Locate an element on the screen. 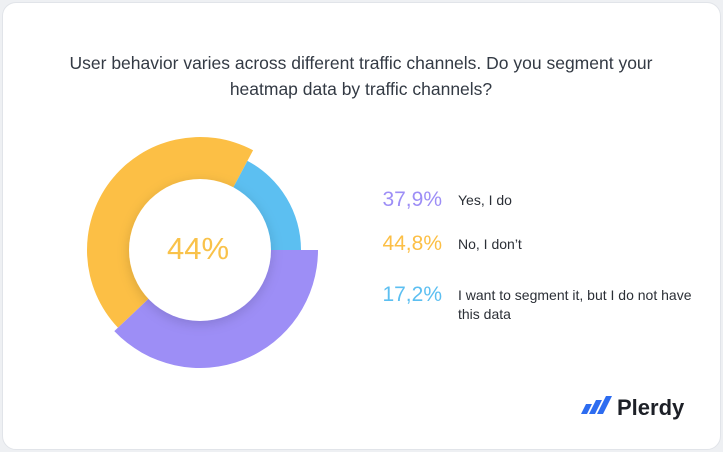 This screenshot has height=452, width=723. donut-hole is located at coordinates (200, 250).